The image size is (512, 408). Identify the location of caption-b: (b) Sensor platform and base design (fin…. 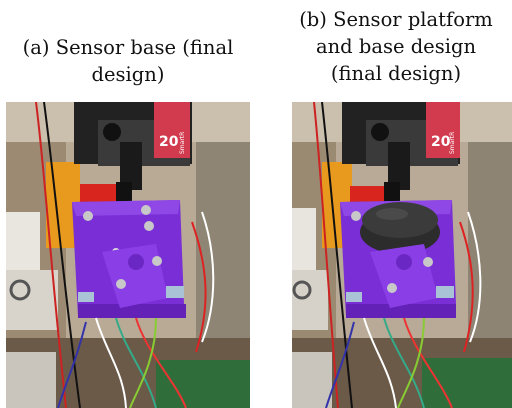
(396, 46).